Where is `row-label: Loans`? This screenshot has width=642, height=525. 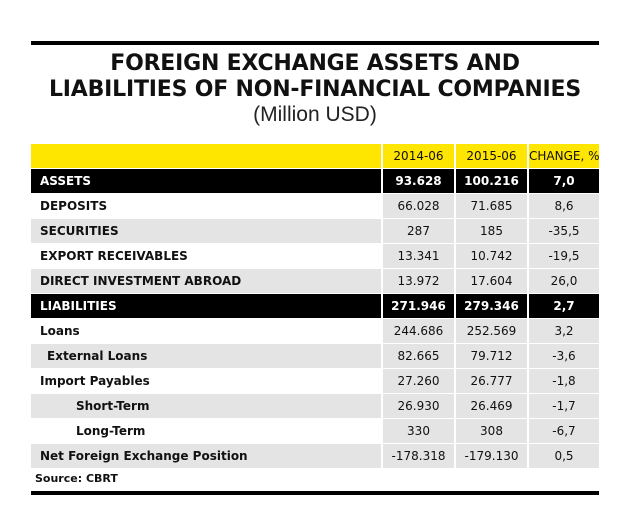
row-label: Loans is located at coordinates (206, 331).